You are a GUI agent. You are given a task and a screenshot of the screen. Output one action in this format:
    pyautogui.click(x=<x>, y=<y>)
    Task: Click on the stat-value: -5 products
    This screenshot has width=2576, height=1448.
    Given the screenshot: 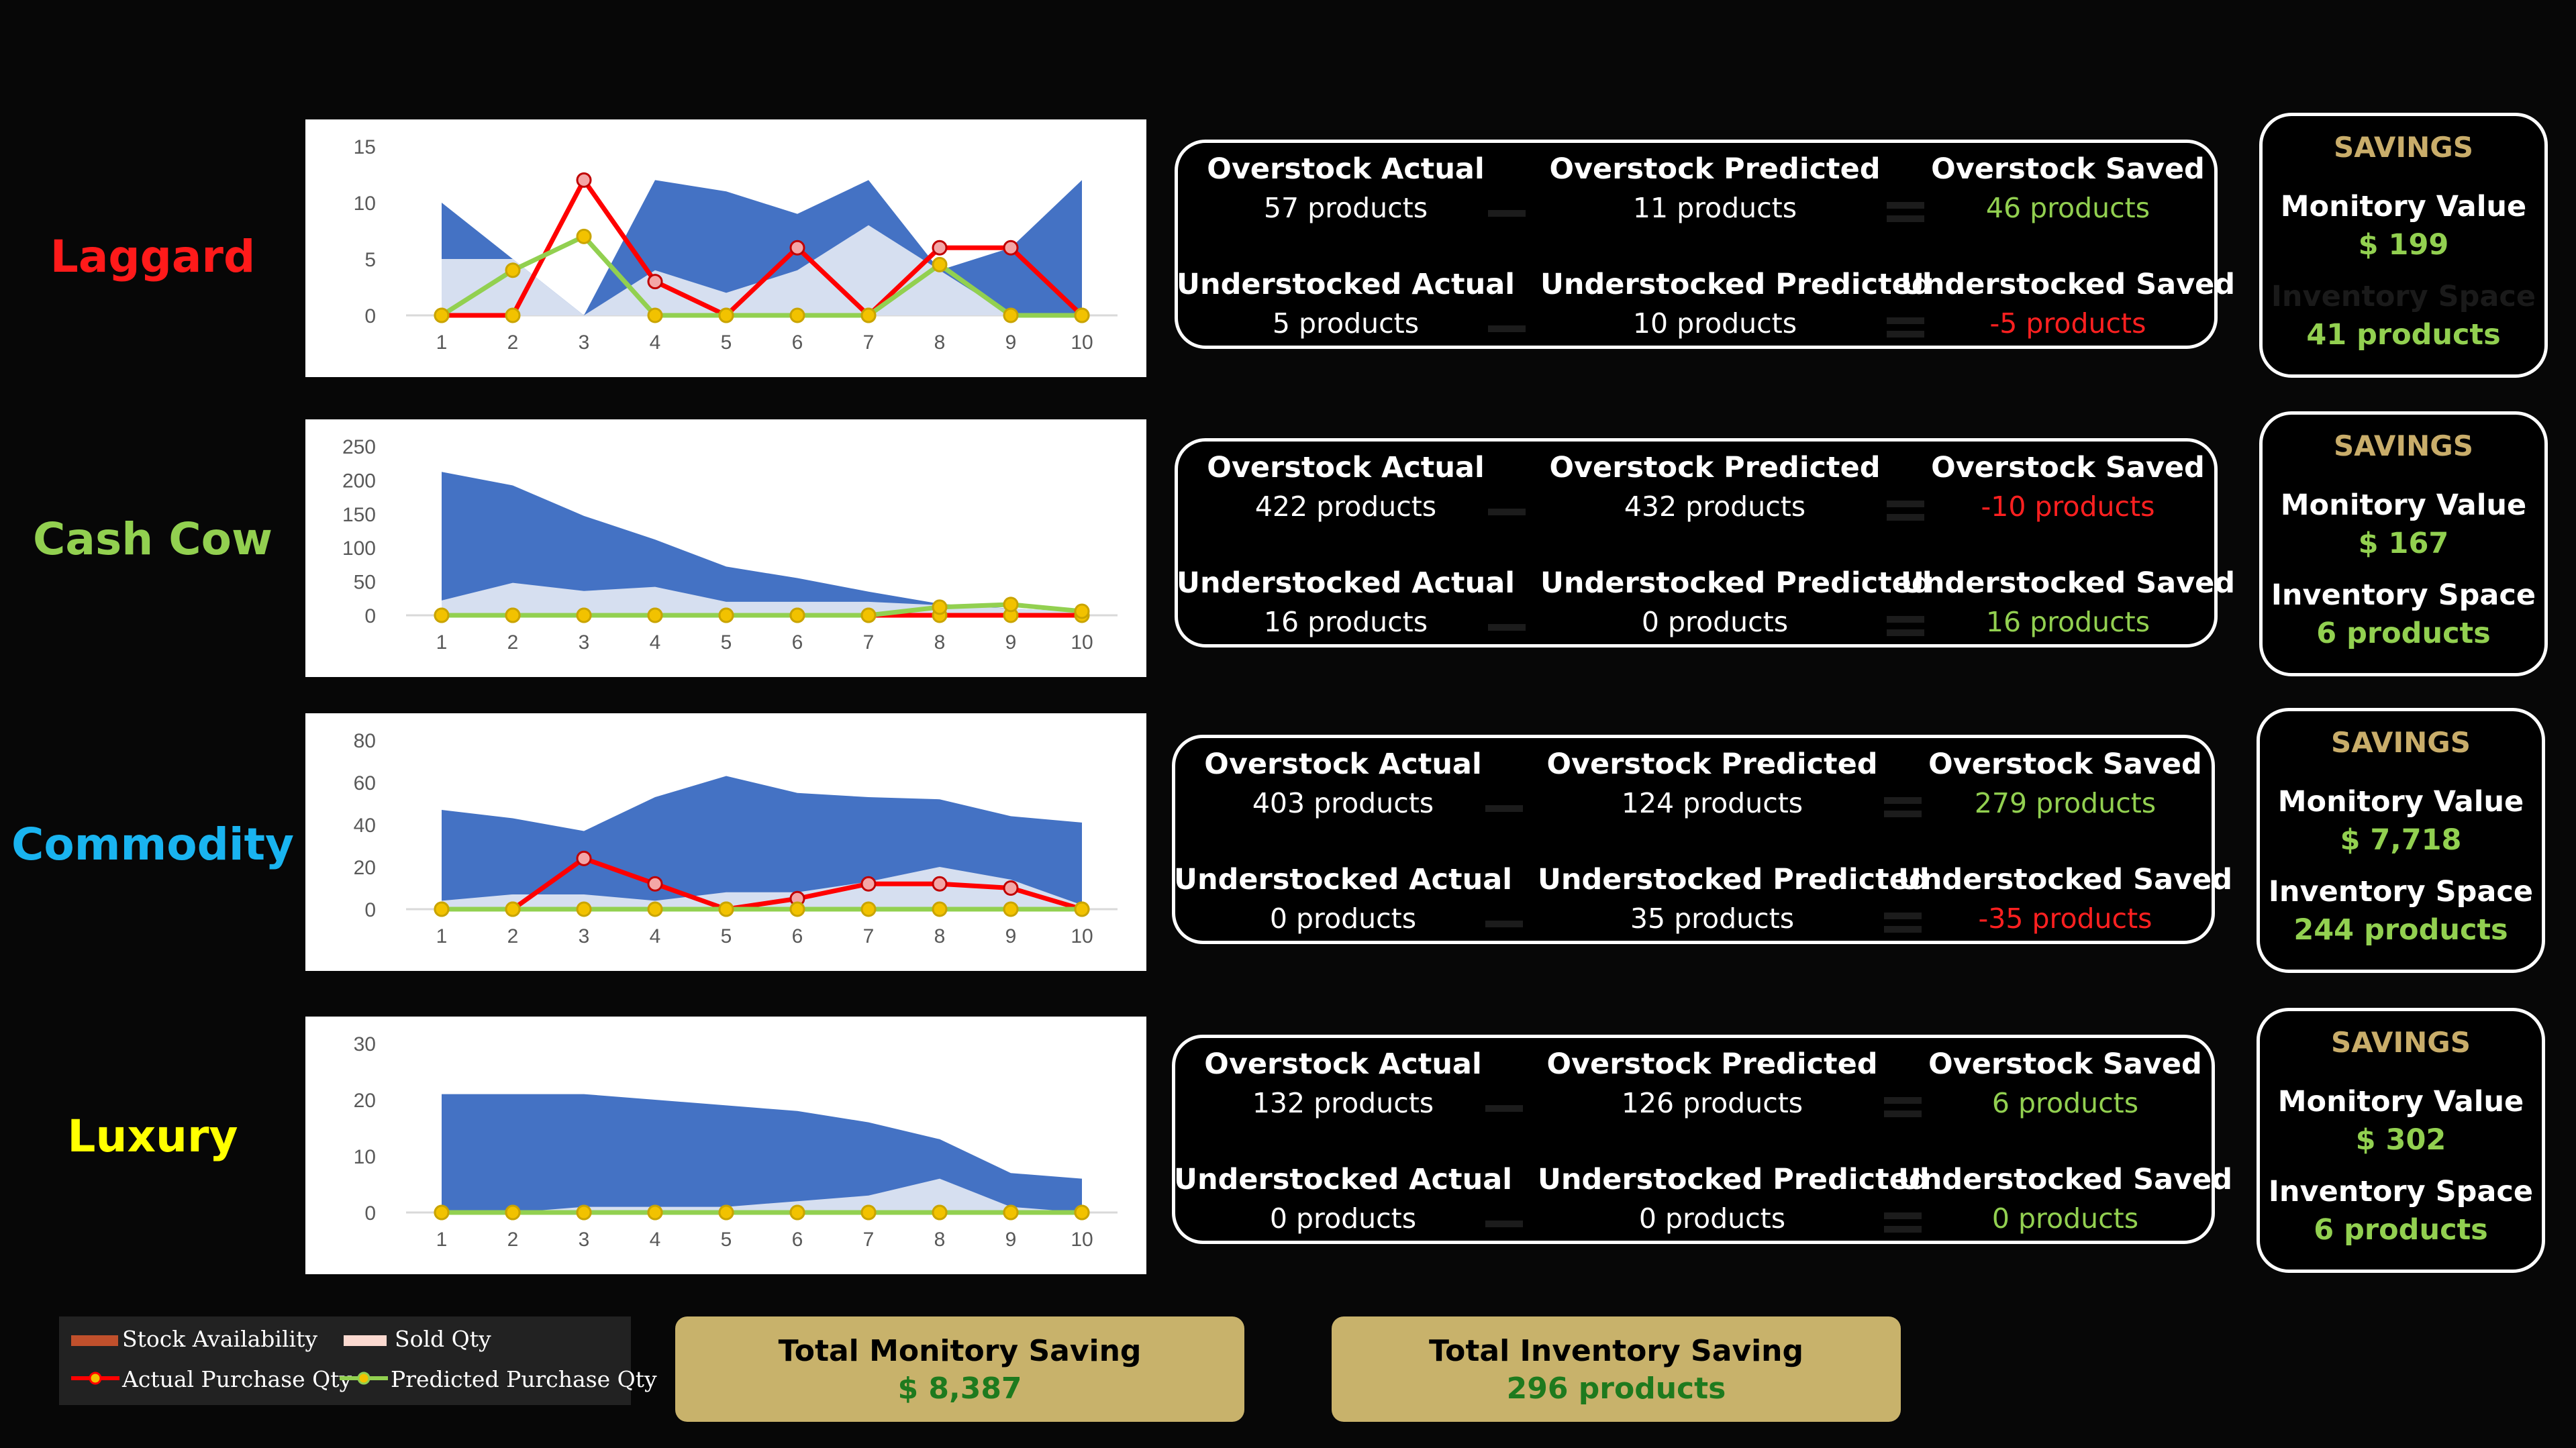 What is the action you would take?
    pyautogui.click(x=2067, y=323)
    